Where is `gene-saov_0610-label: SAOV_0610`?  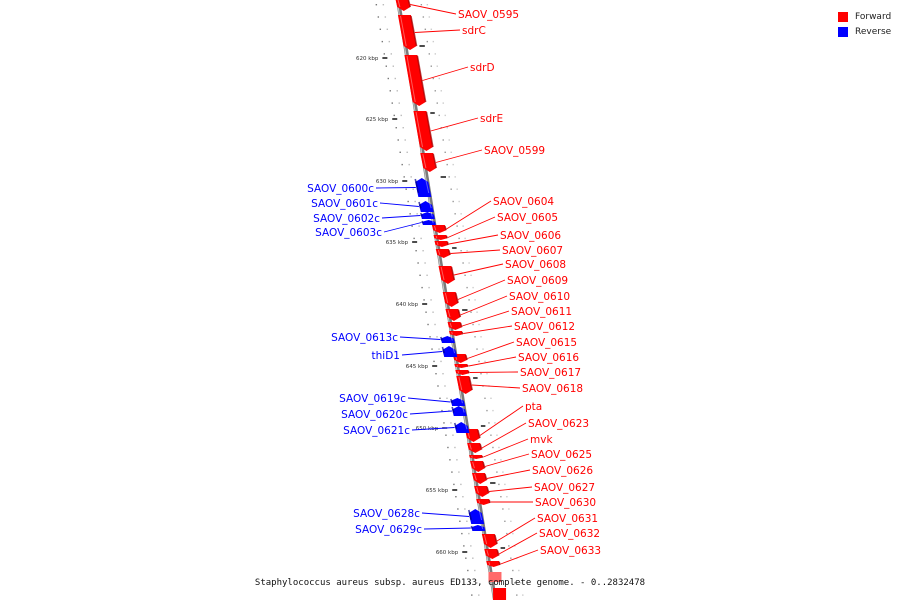
gene-saov_0610-label: SAOV_0610 is located at coordinates (539, 297).